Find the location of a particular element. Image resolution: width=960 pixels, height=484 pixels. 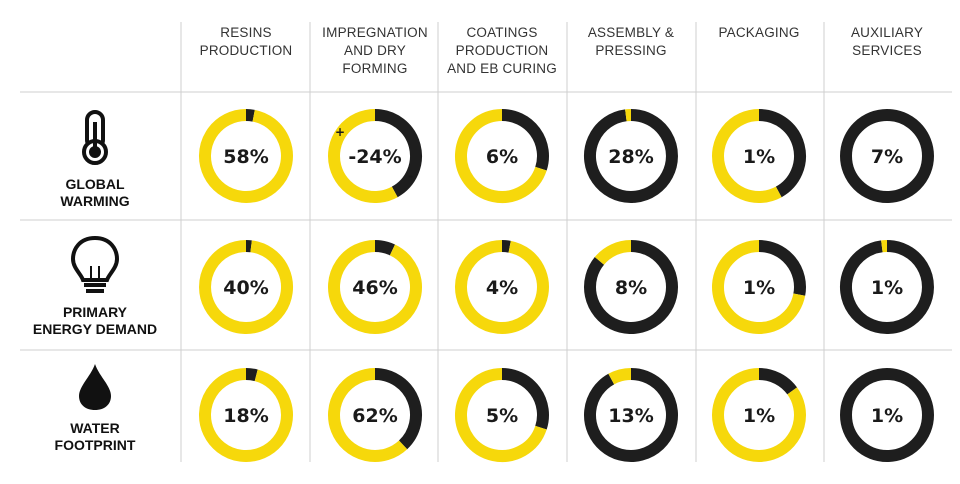

donut-cell: 40% is located at coordinates (246, 286).